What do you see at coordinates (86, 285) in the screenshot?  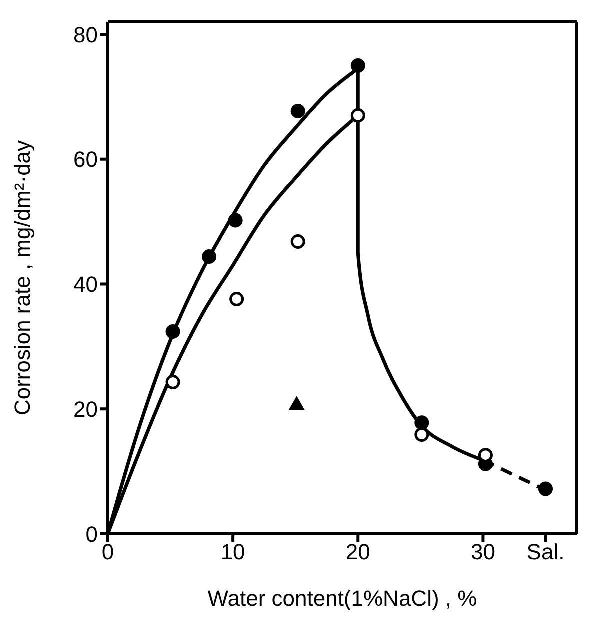 I see `y-tick-label: 40` at bounding box center [86, 285].